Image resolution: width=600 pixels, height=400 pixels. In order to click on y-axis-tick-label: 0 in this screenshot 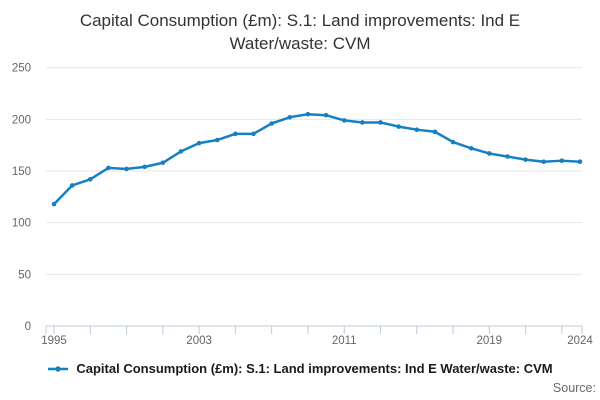, I will do `click(28, 327)`.